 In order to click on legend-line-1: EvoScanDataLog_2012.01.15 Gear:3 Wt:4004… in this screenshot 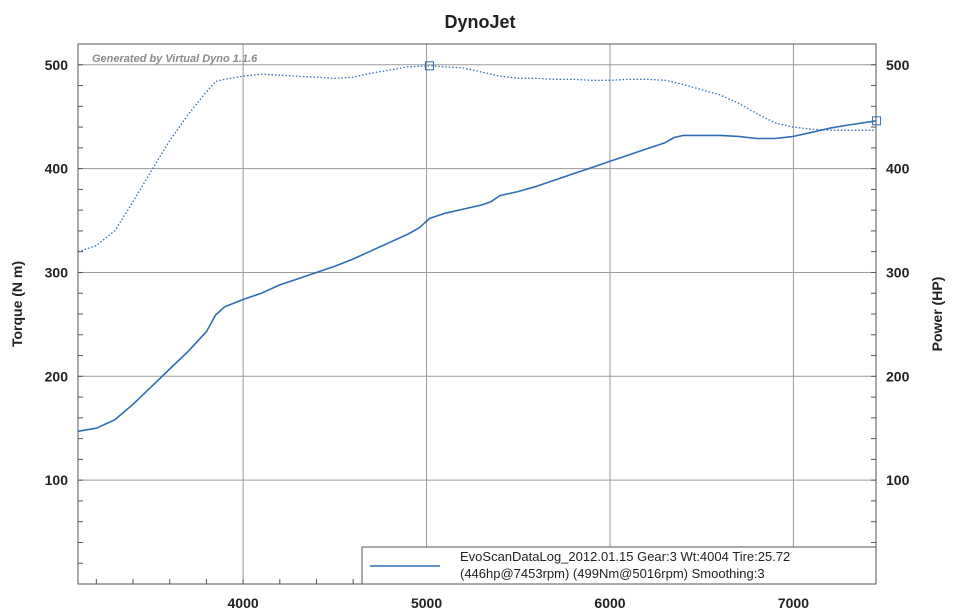, I will do `click(625, 556)`.